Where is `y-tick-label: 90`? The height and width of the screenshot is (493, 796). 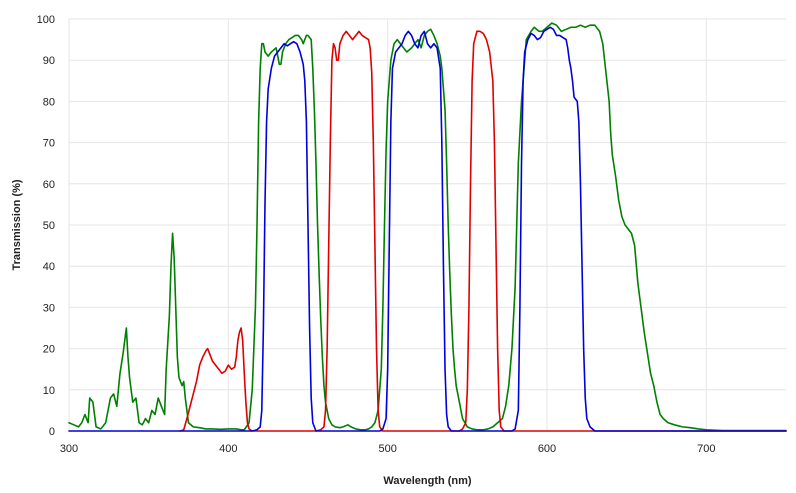 y-tick-label: 90 is located at coordinates (49, 61).